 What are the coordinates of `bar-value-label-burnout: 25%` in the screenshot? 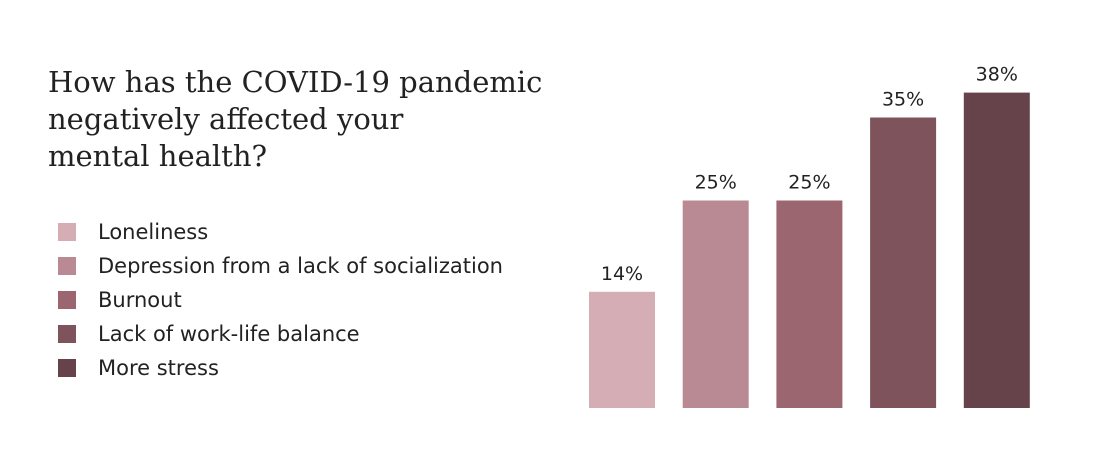 It's located at (809, 183).